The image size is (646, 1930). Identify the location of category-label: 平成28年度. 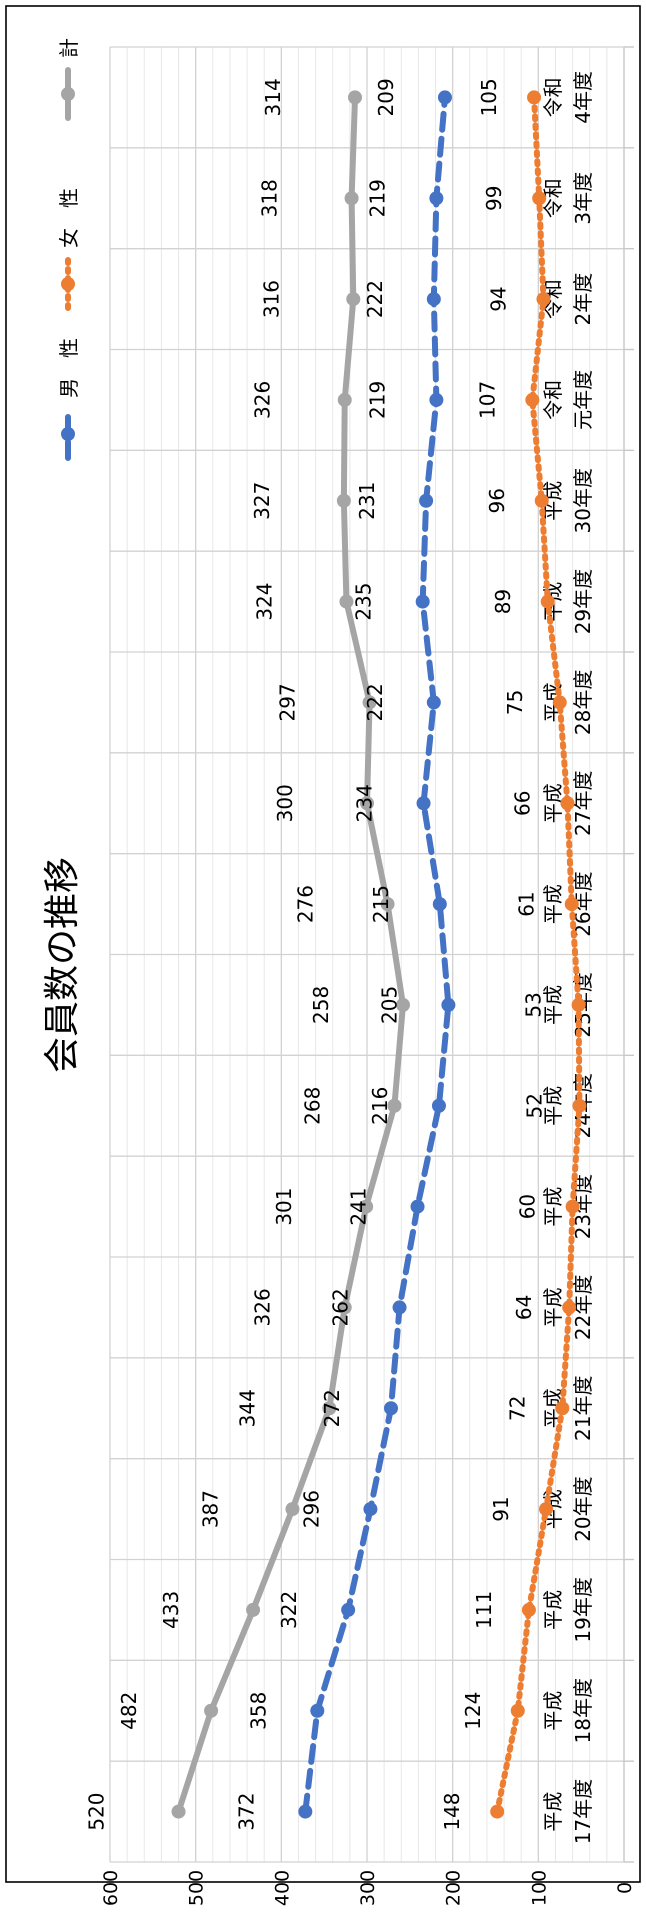
(568, 702).